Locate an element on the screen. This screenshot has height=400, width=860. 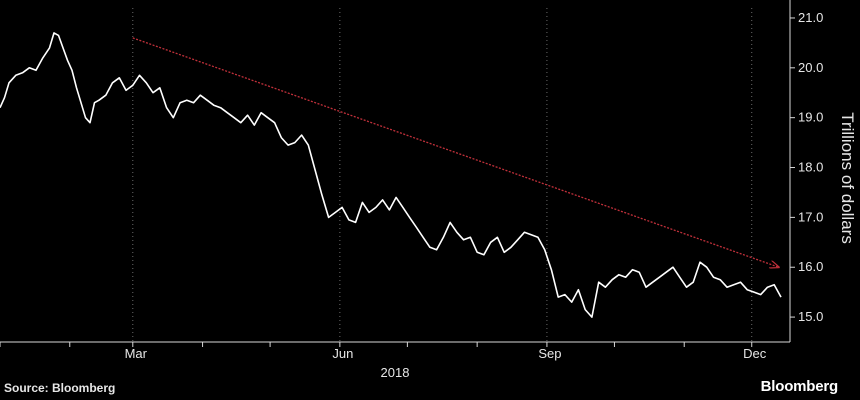
y-tick-label: 17.0 is located at coordinates (810, 216).